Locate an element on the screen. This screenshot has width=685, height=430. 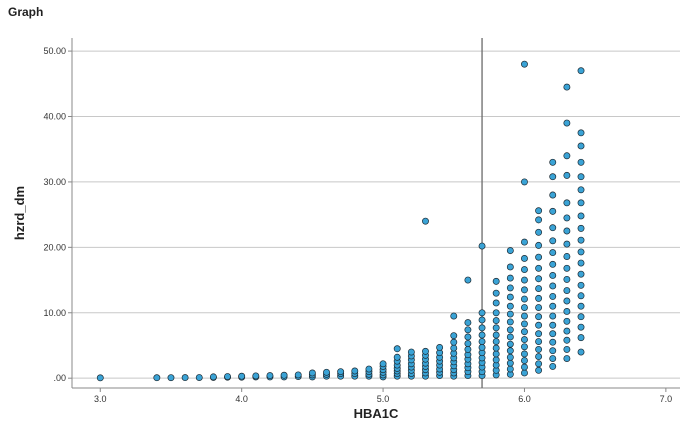
y-tick-label: 20.00 is located at coordinates (54, 247).